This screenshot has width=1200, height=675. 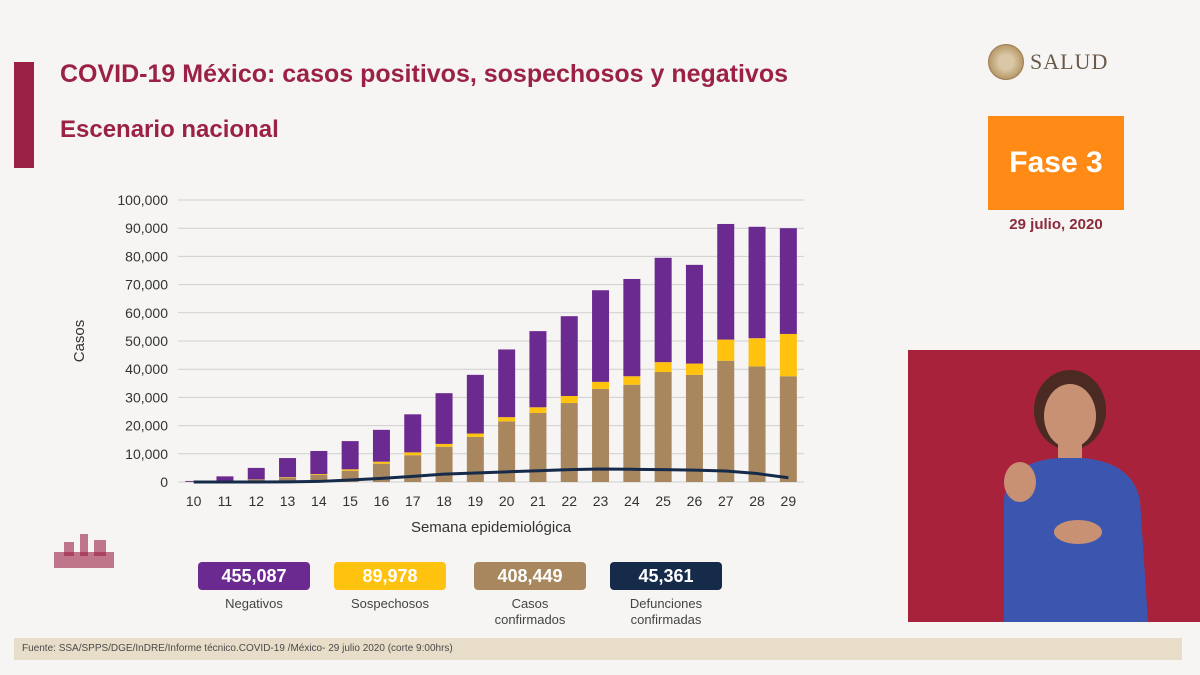 What do you see at coordinates (1056, 224) in the screenshot?
I see `report-date: 29 julio, 2020` at bounding box center [1056, 224].